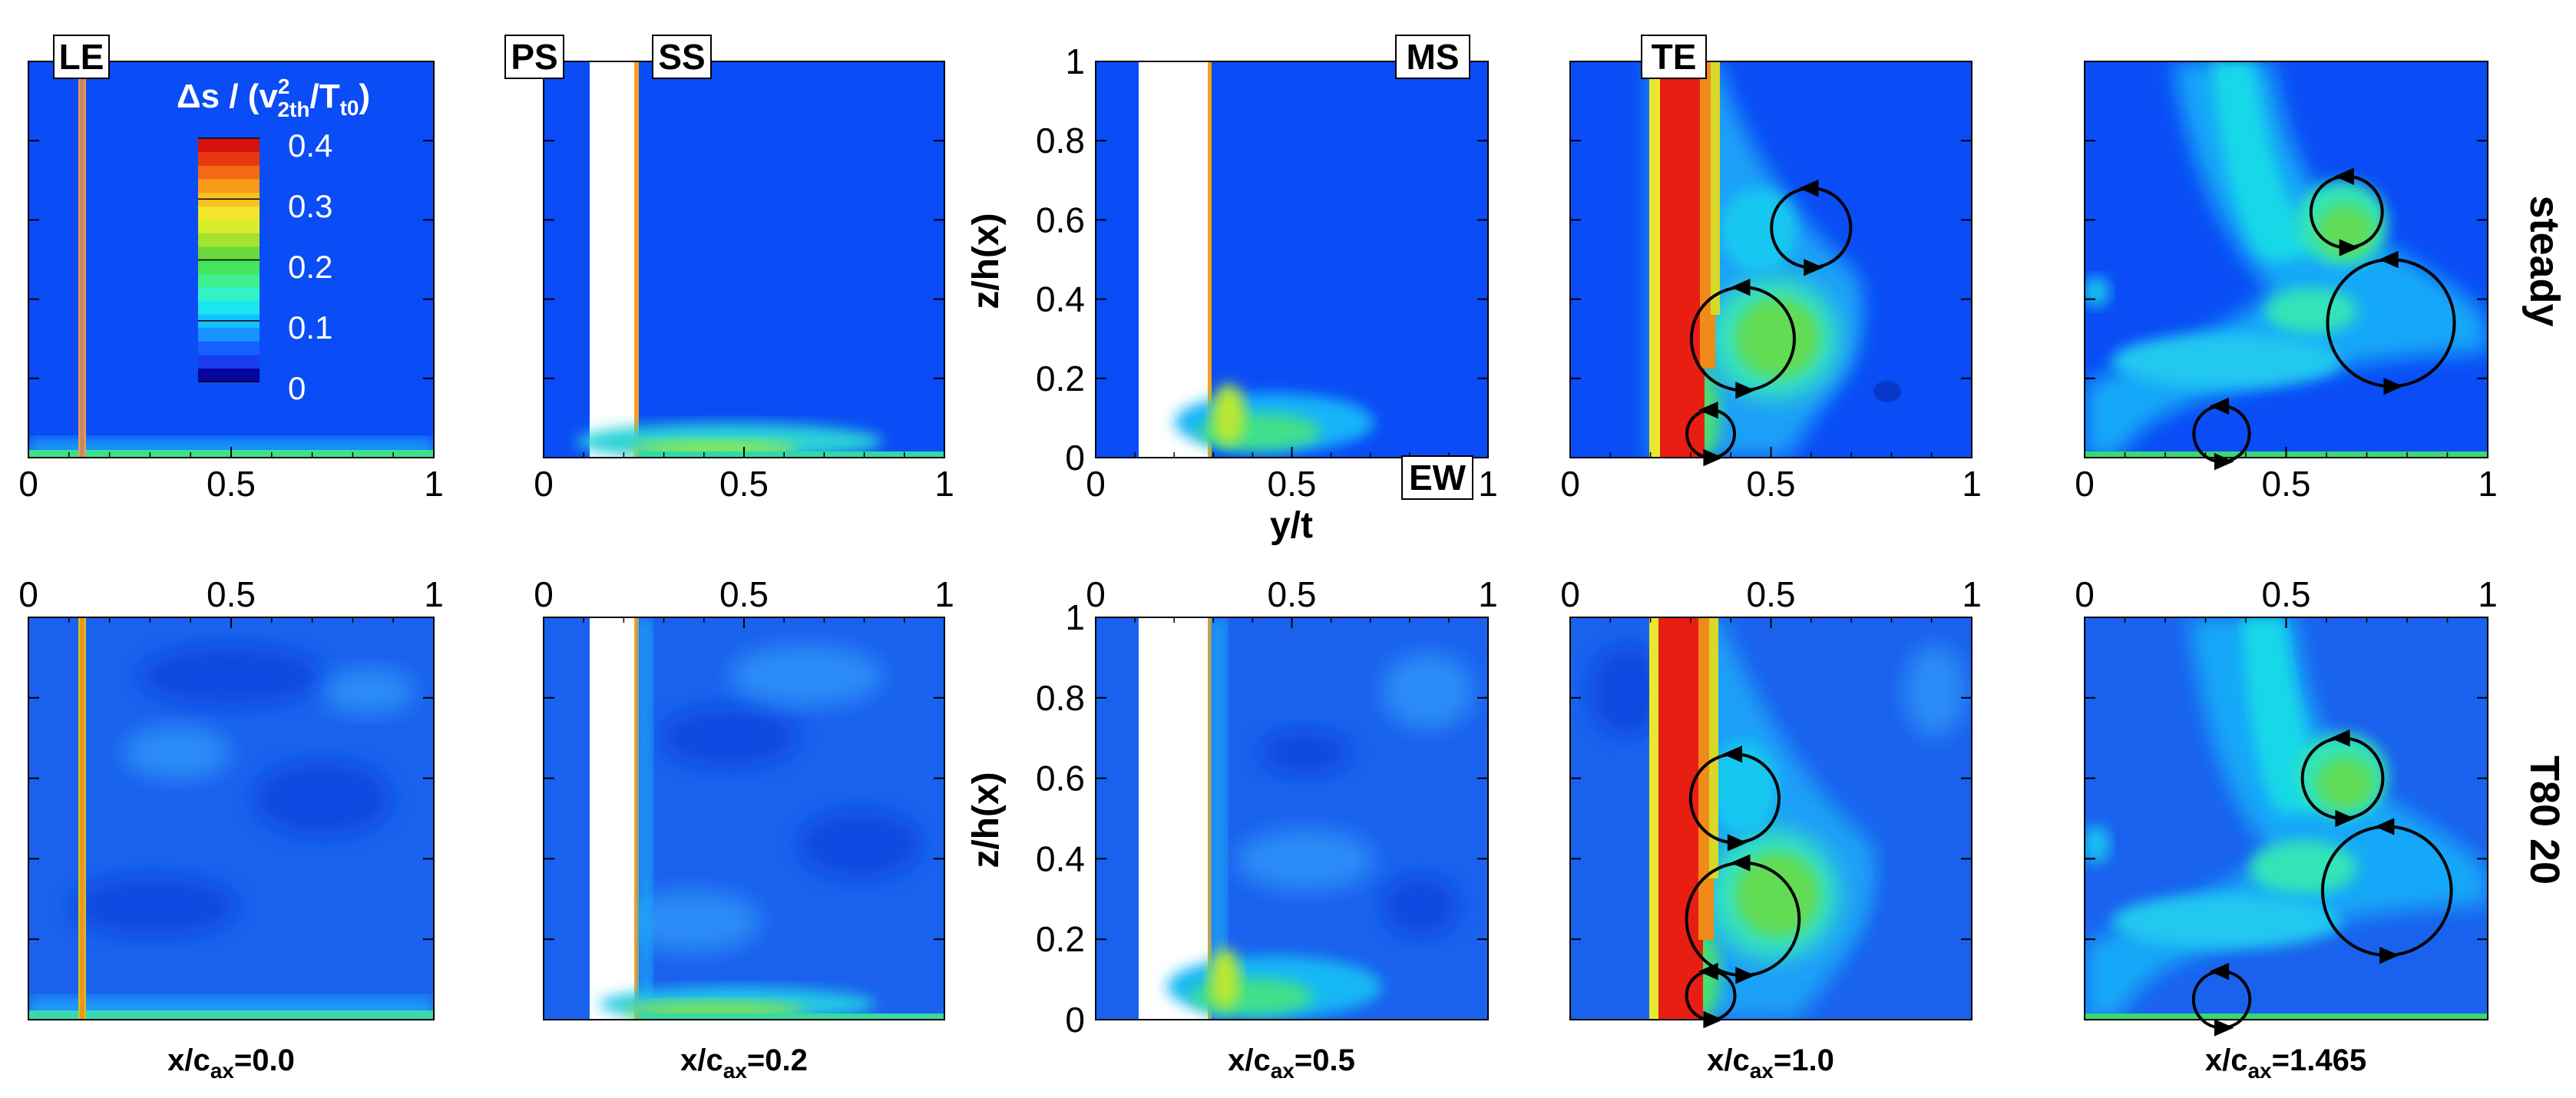 This screenshot has width=2576, height=1098. What do you see at coordinates (2286, 259) in the screenshot?
I see `panel-steady-x1.465` at bounding box center [2286, 259].